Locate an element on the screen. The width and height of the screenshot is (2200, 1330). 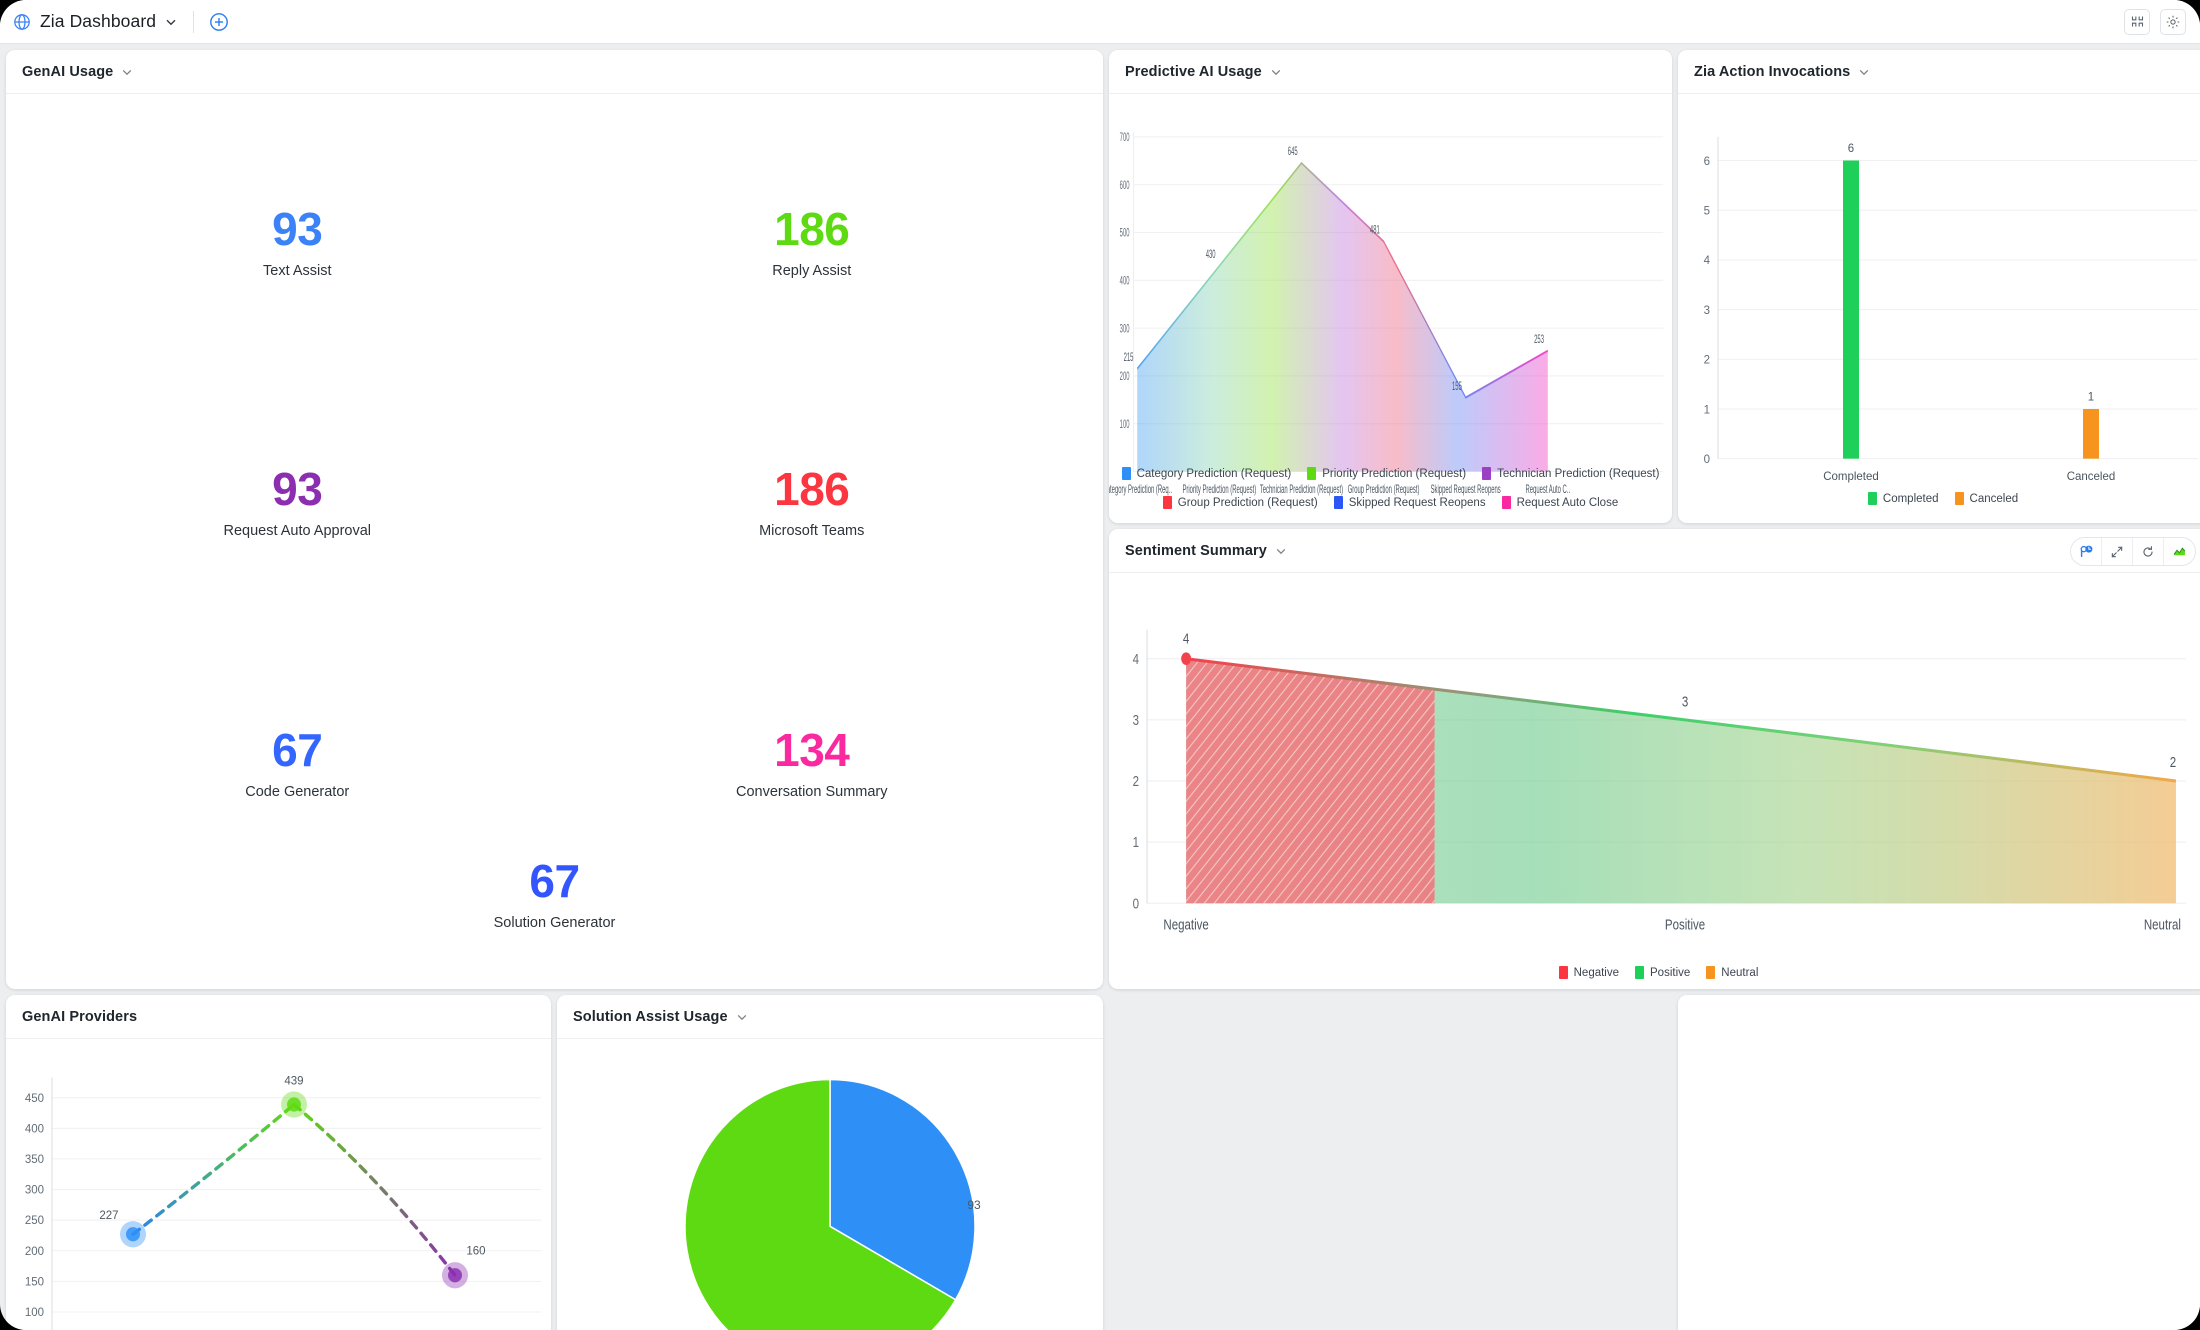
kpi-label: Request Auto Approval is located at coordinates (297, 531).